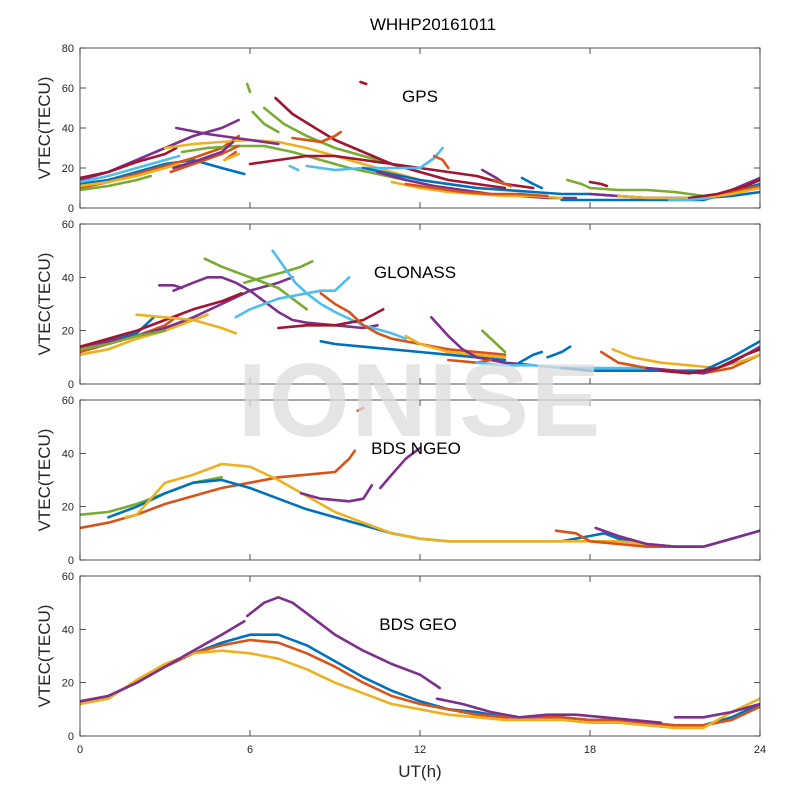 The width and height of the screenshot is (800, 800). Describe the element at coordinates (590, 750) in the screenshot. I see `x-tick-label: 18` at that location.